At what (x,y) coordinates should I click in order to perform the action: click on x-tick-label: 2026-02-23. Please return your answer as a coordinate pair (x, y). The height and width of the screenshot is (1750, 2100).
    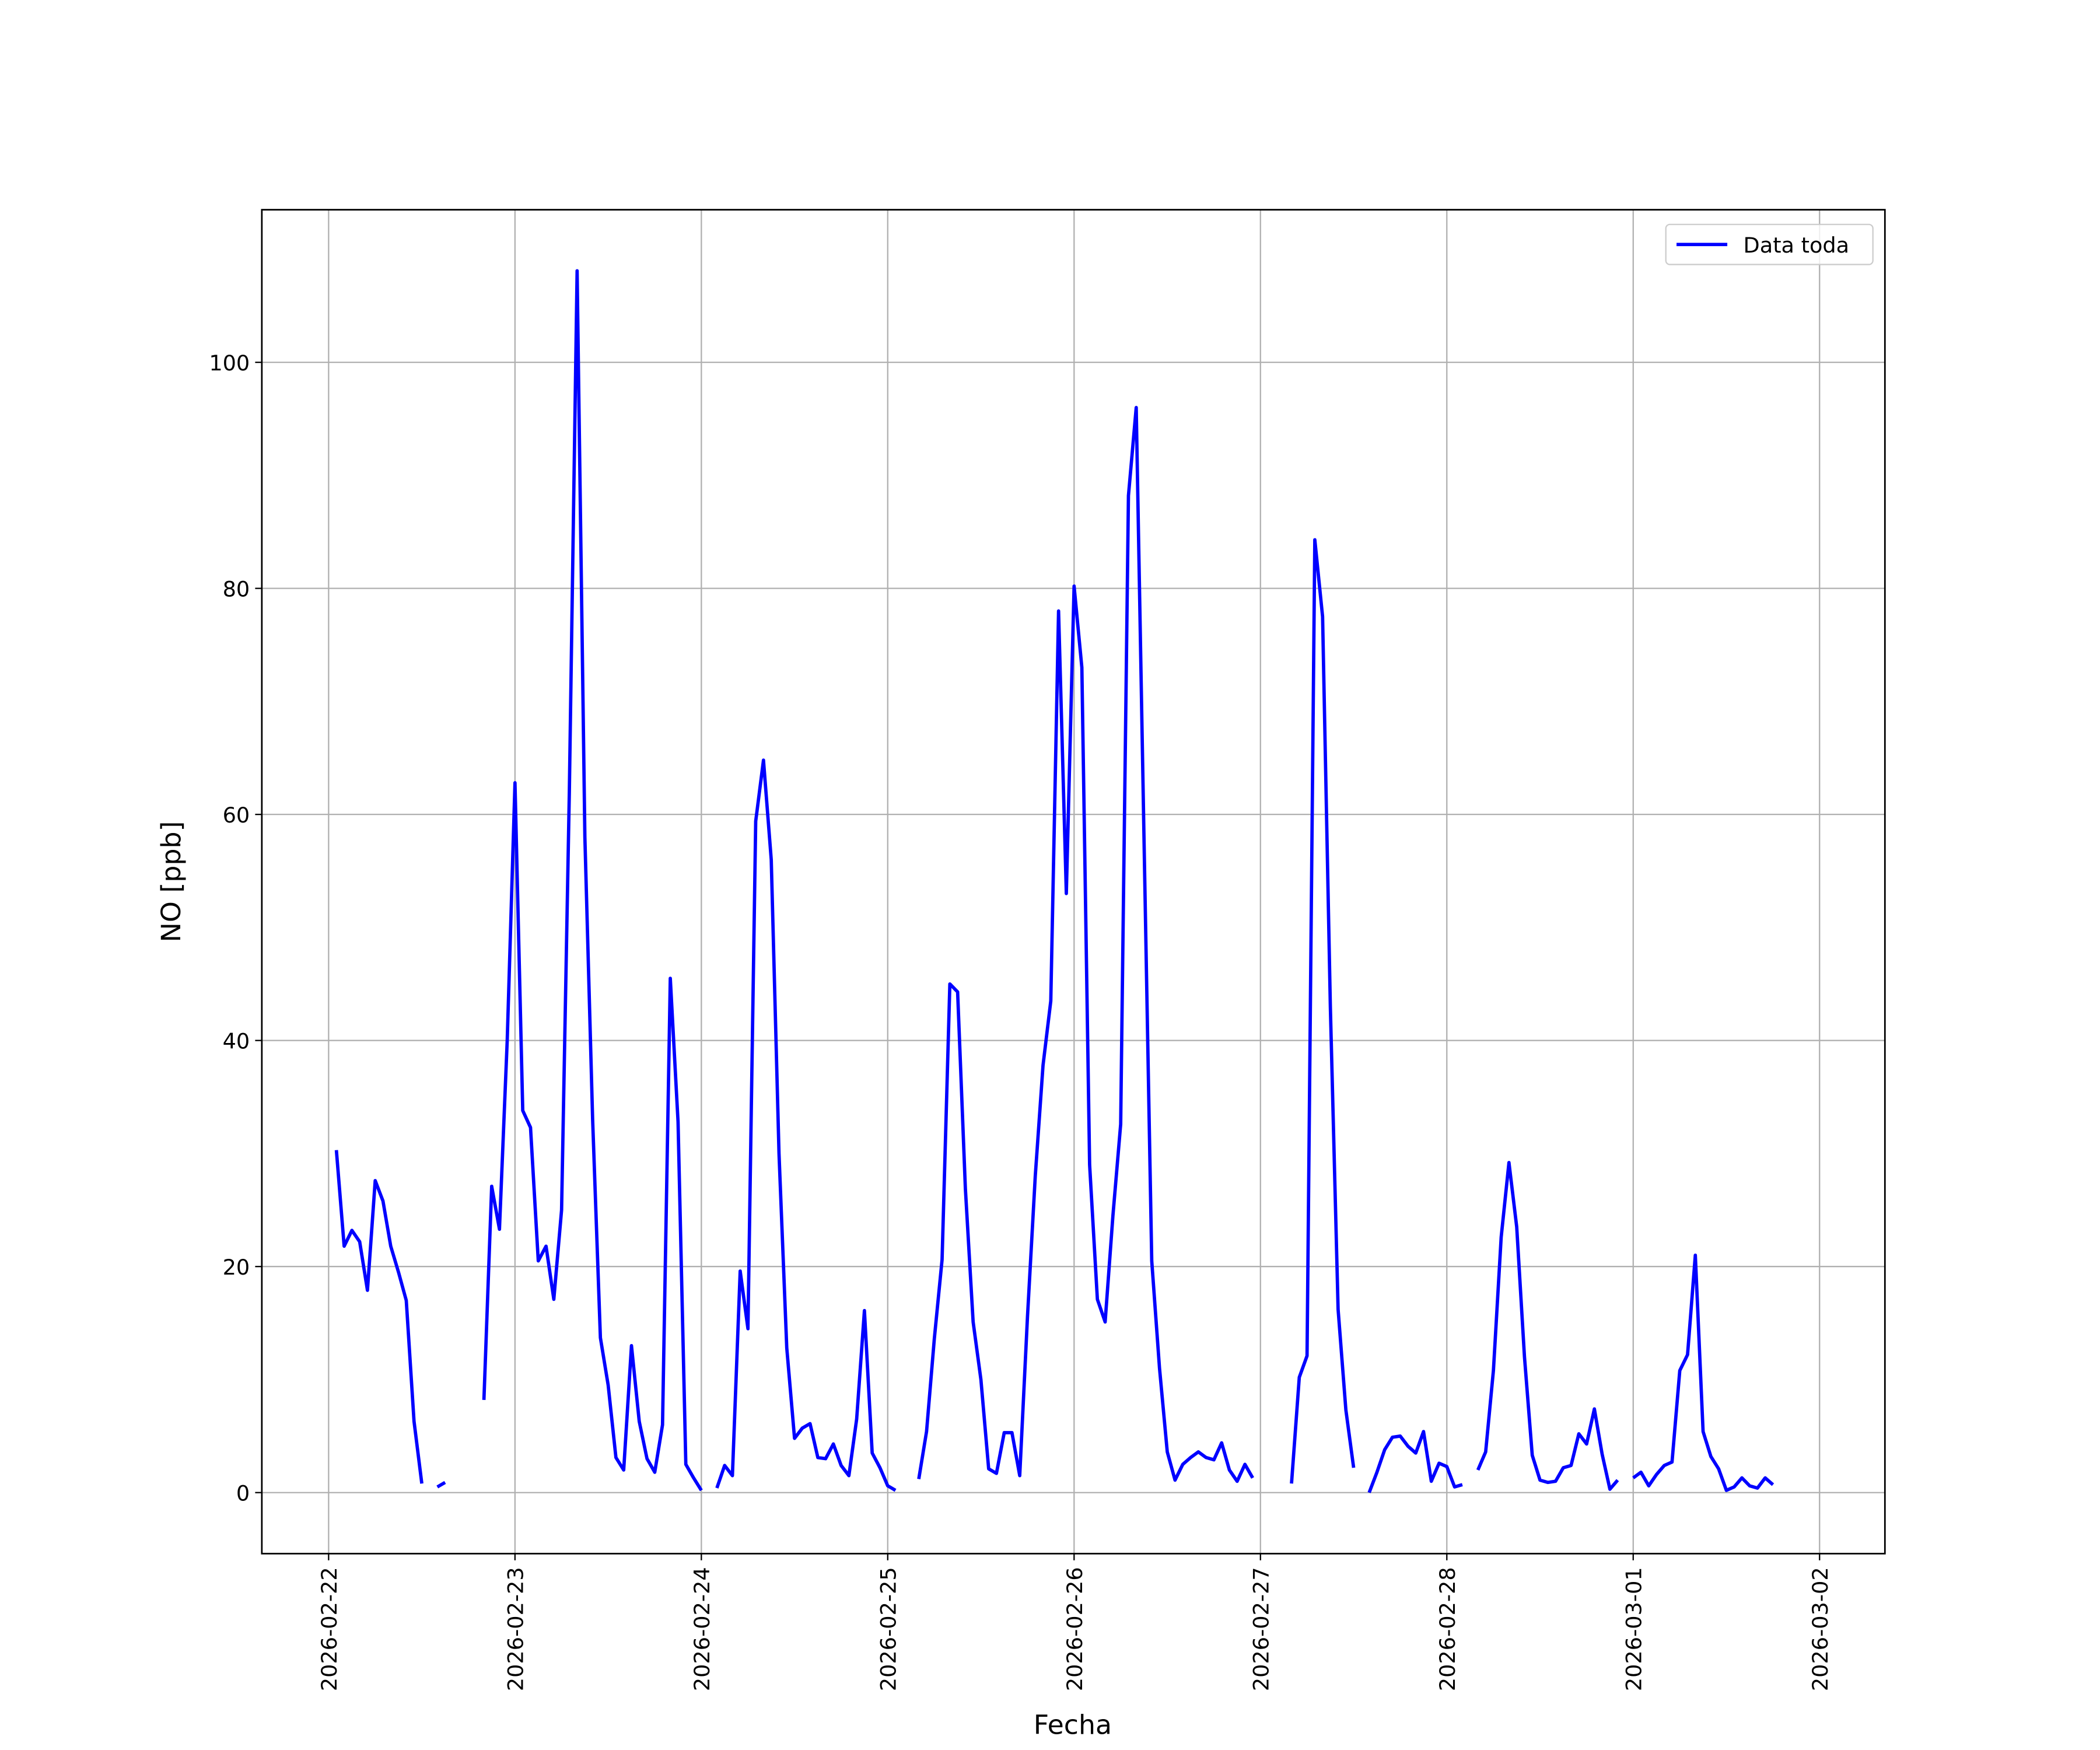
    Looking at the image, I should click on (515, 1629).